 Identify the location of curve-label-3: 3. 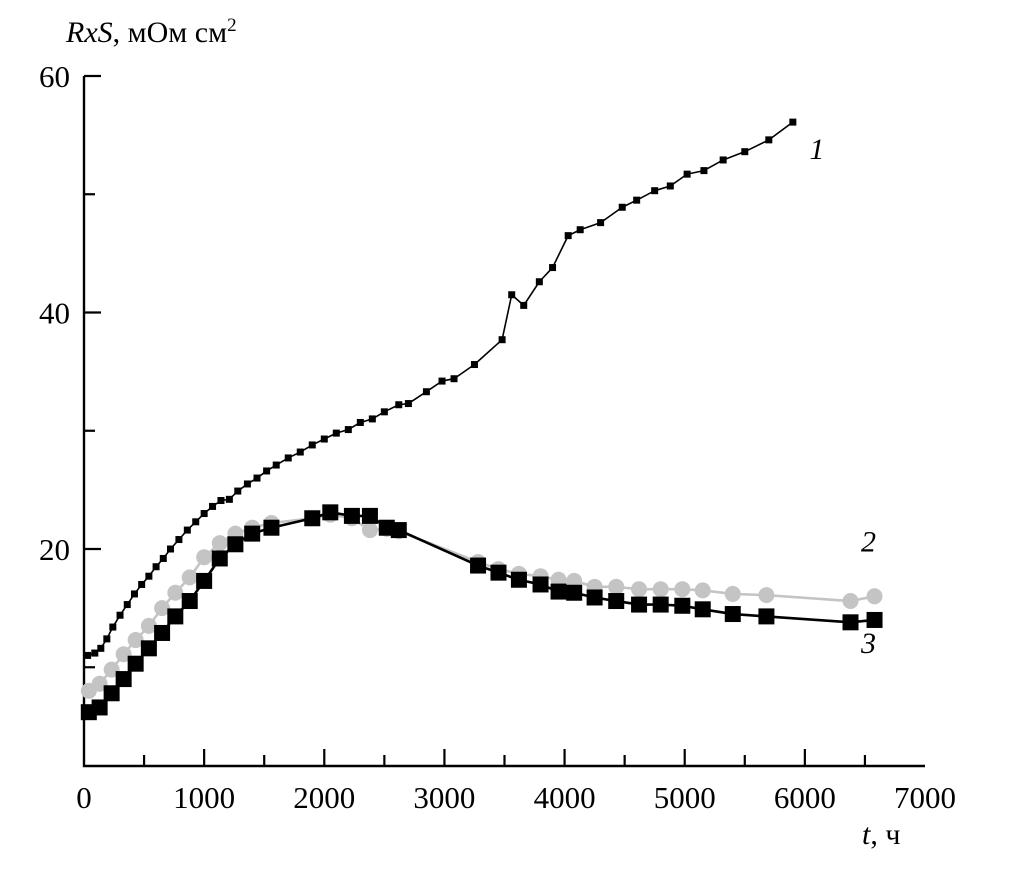
(868, 643).